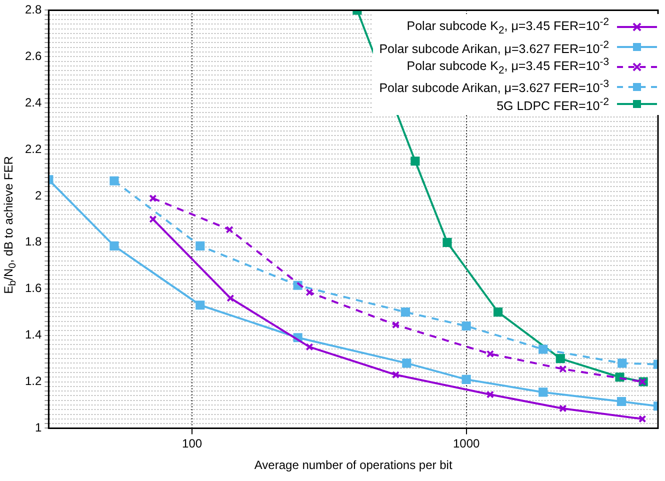 Image resolution: width=665 pixels, height=481 pixels. I want to click on legend-label: Polar subcode Arikan, μ=3.627 FER=10$^{-3}$, so click(494, 87).